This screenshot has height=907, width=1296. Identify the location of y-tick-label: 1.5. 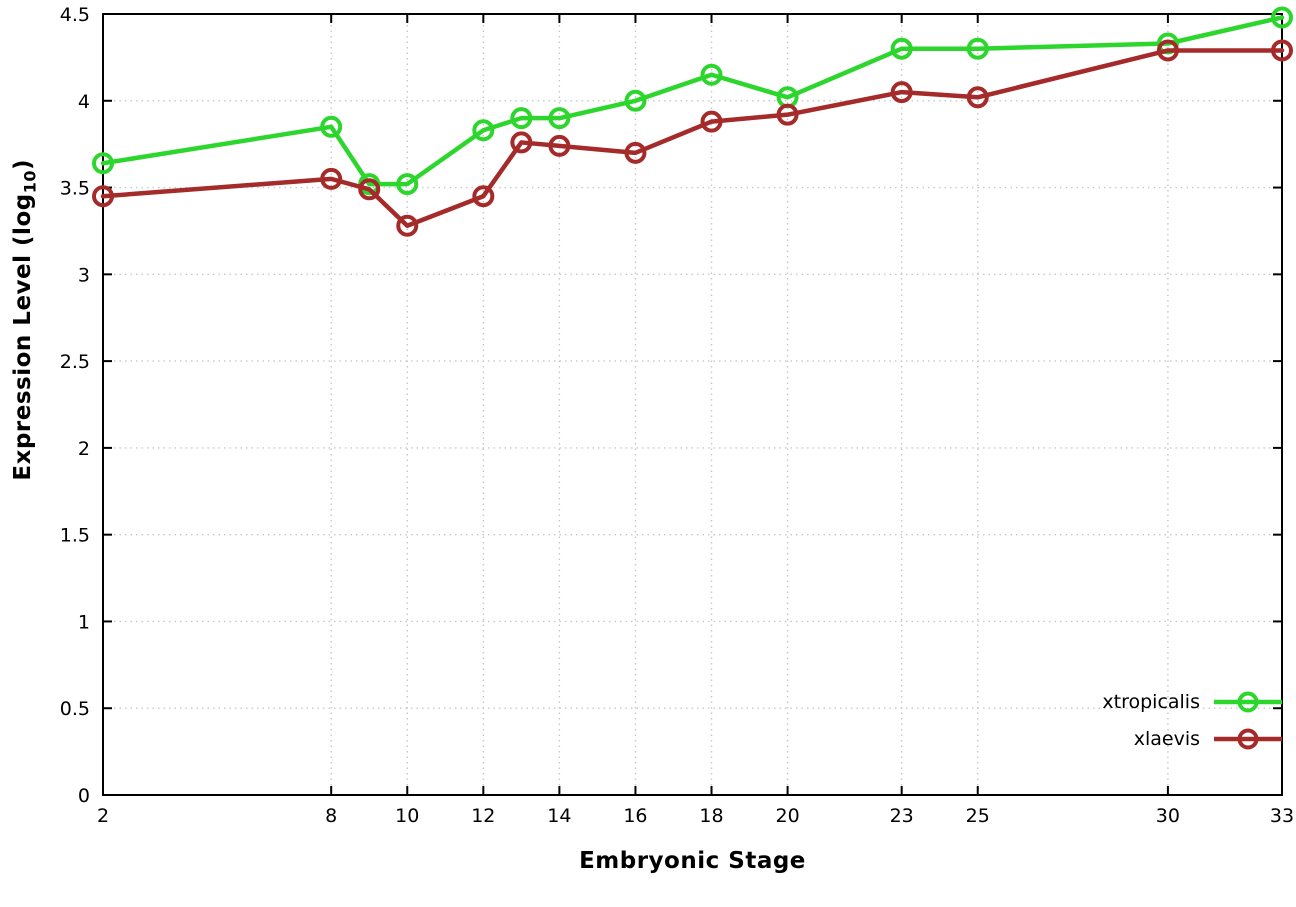
(75, 536).